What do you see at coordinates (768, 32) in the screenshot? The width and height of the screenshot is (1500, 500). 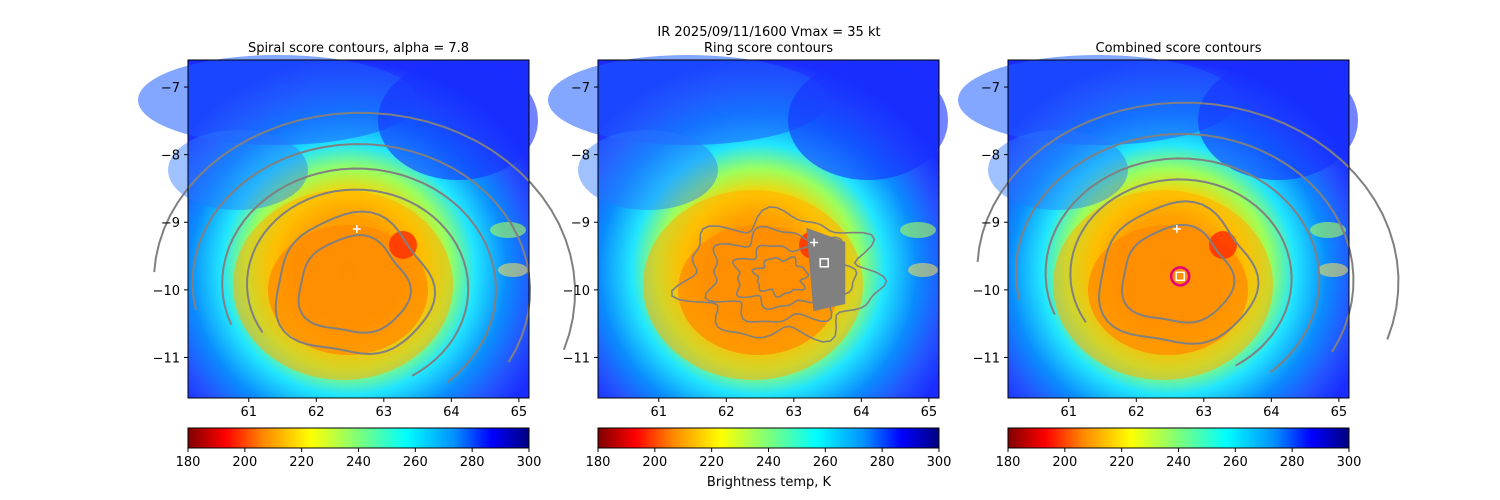 I see `figure-suptitle: IR 2025/09/11/1600 Vmax = 35 kt` at bounding box center [768, 32].